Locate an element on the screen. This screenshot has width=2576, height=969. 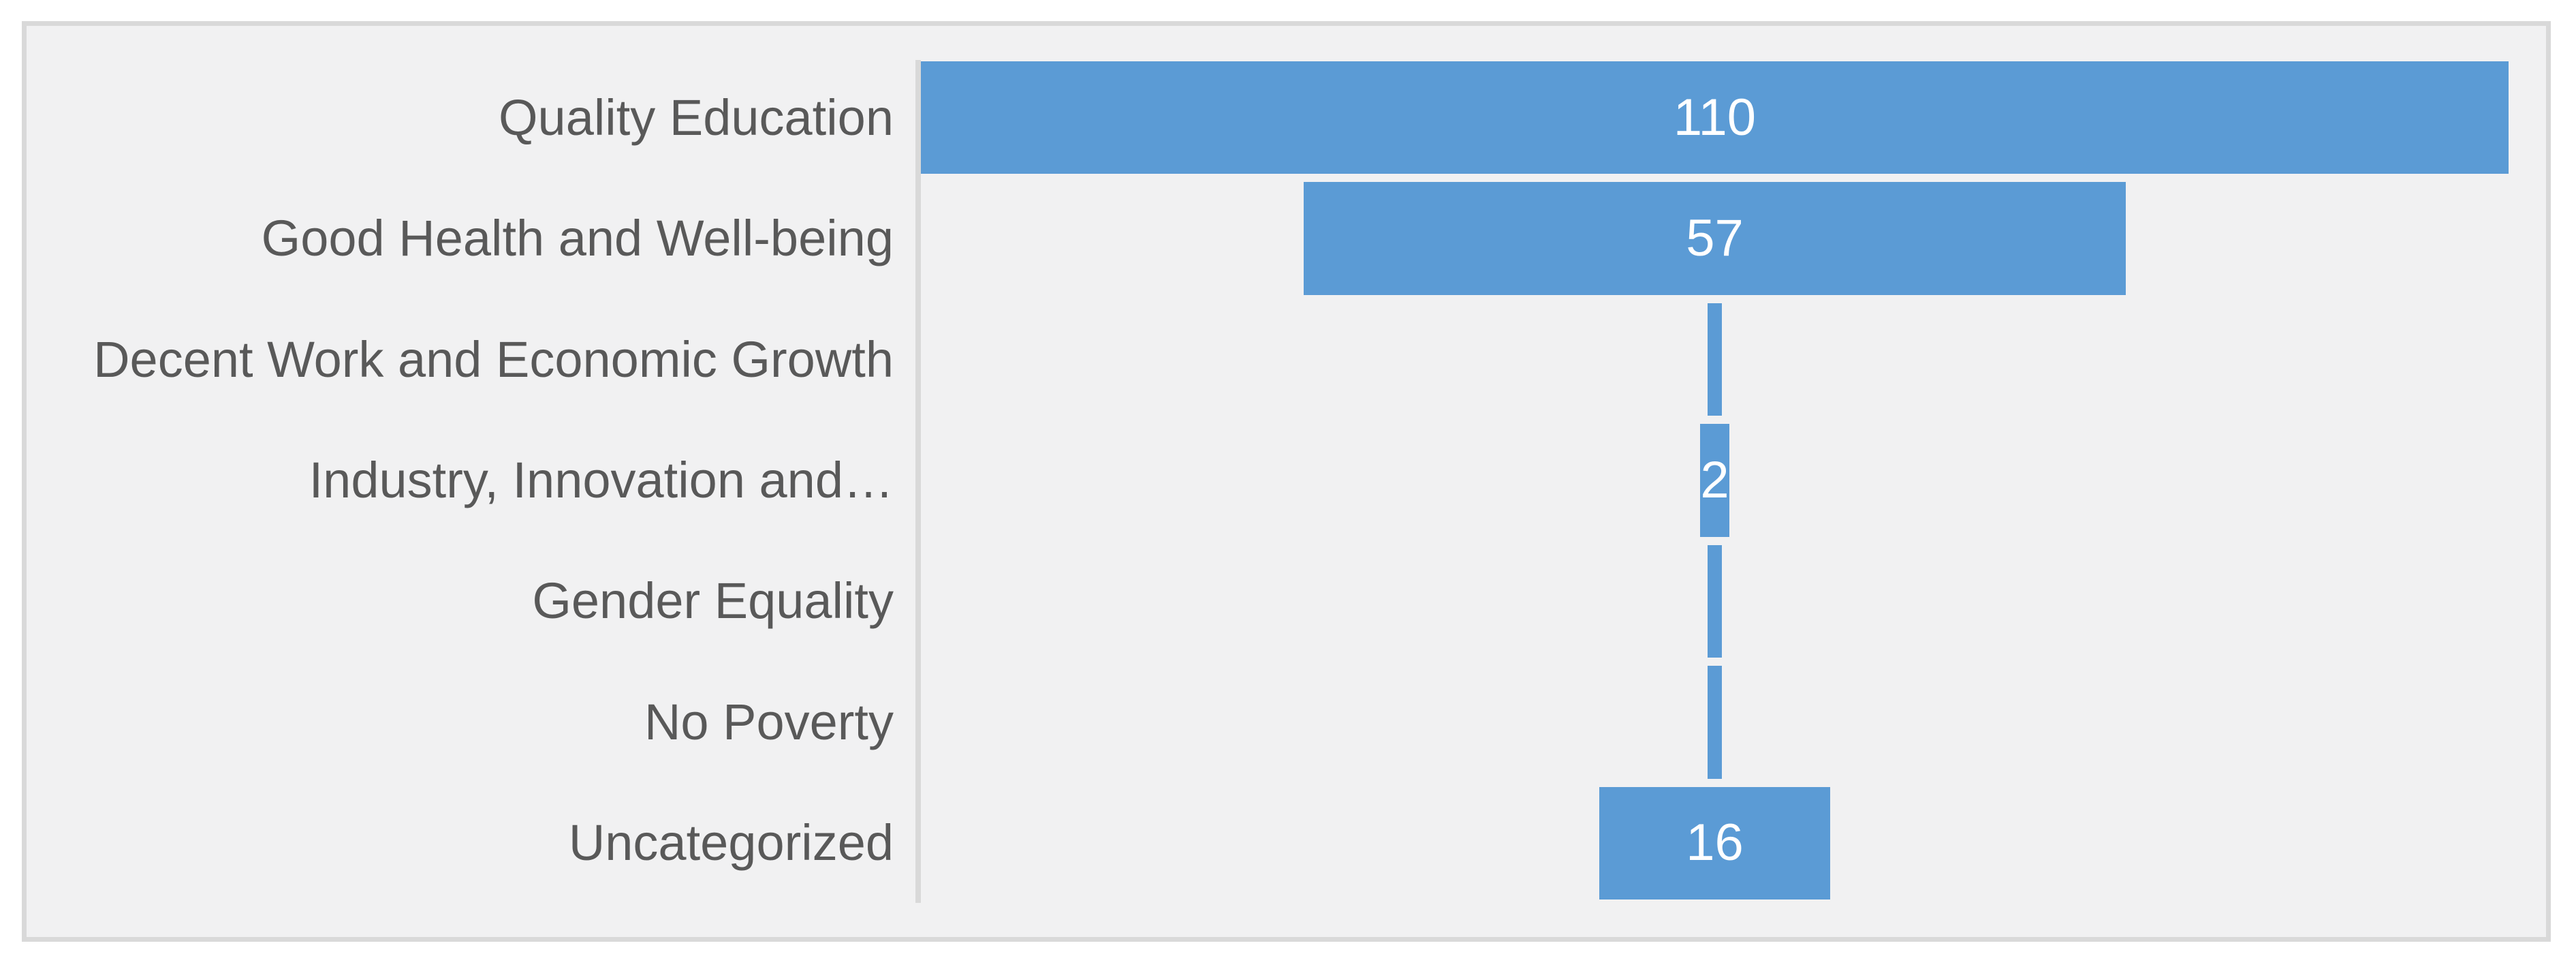
funnel-bar: 16 is located at coordinates (1715, 842).